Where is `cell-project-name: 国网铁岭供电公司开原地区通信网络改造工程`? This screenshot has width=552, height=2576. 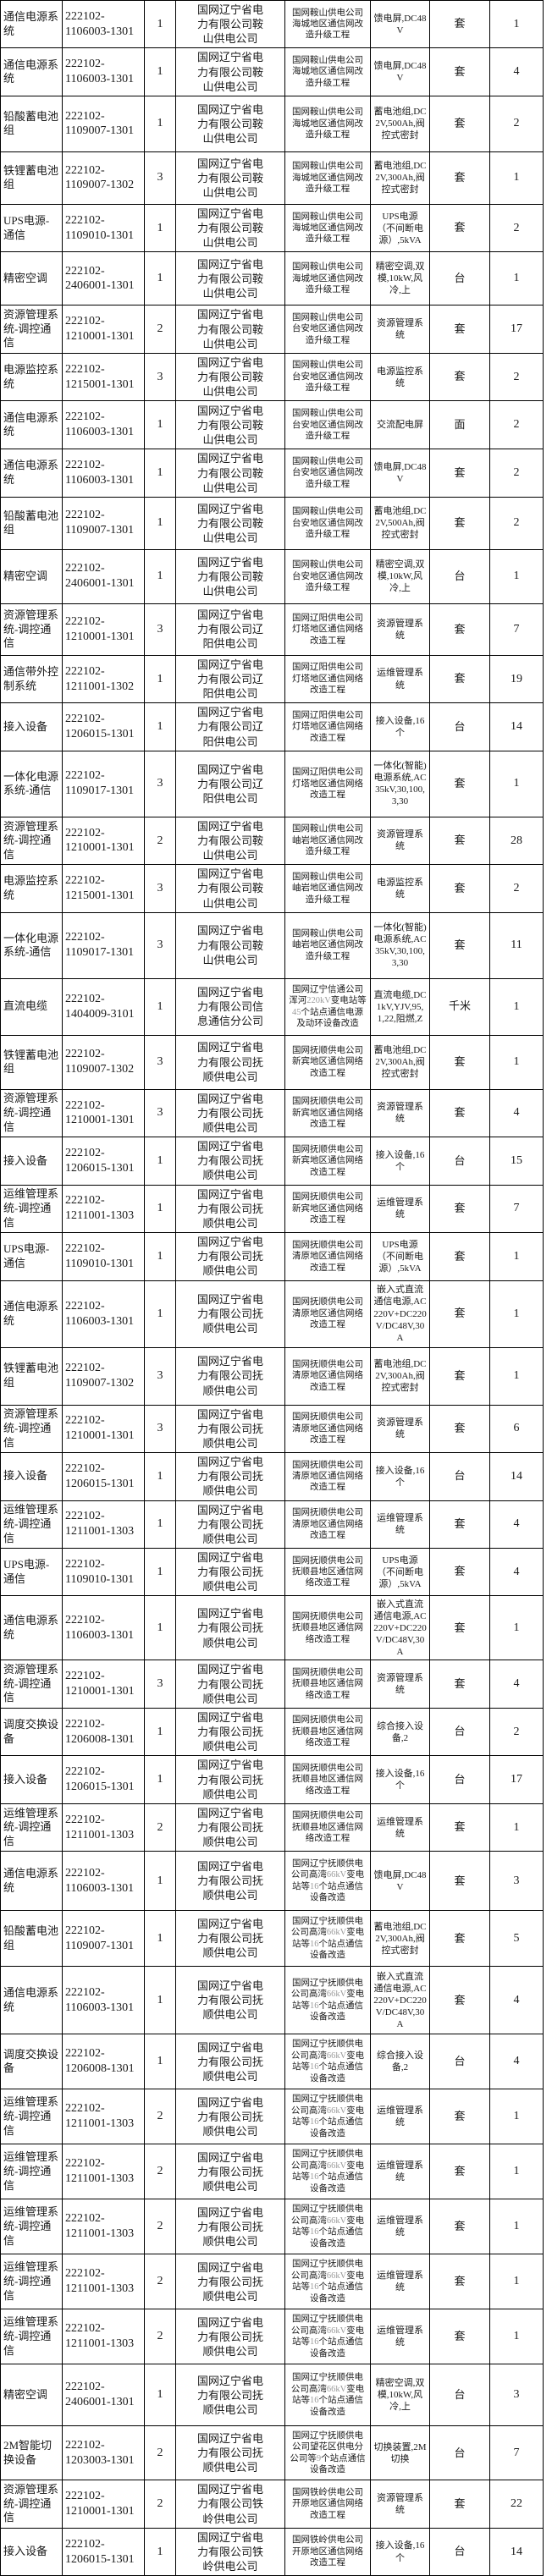
cell-project-name: 国网铁岭供电公司开原地区通信网络改造工程 is located at coordinates (327, 2504).